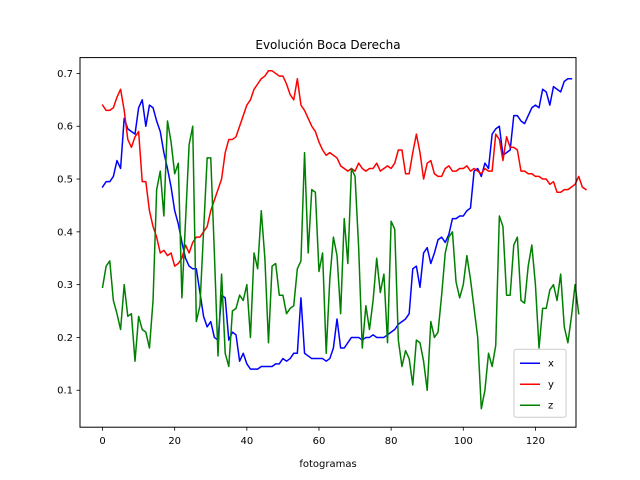 Image resolution: width=640 pixels, height=480 pixels. Describe the element at coordinates (65, 127) in the screenshot. I see `y-tick-label: 0.6` at that location.